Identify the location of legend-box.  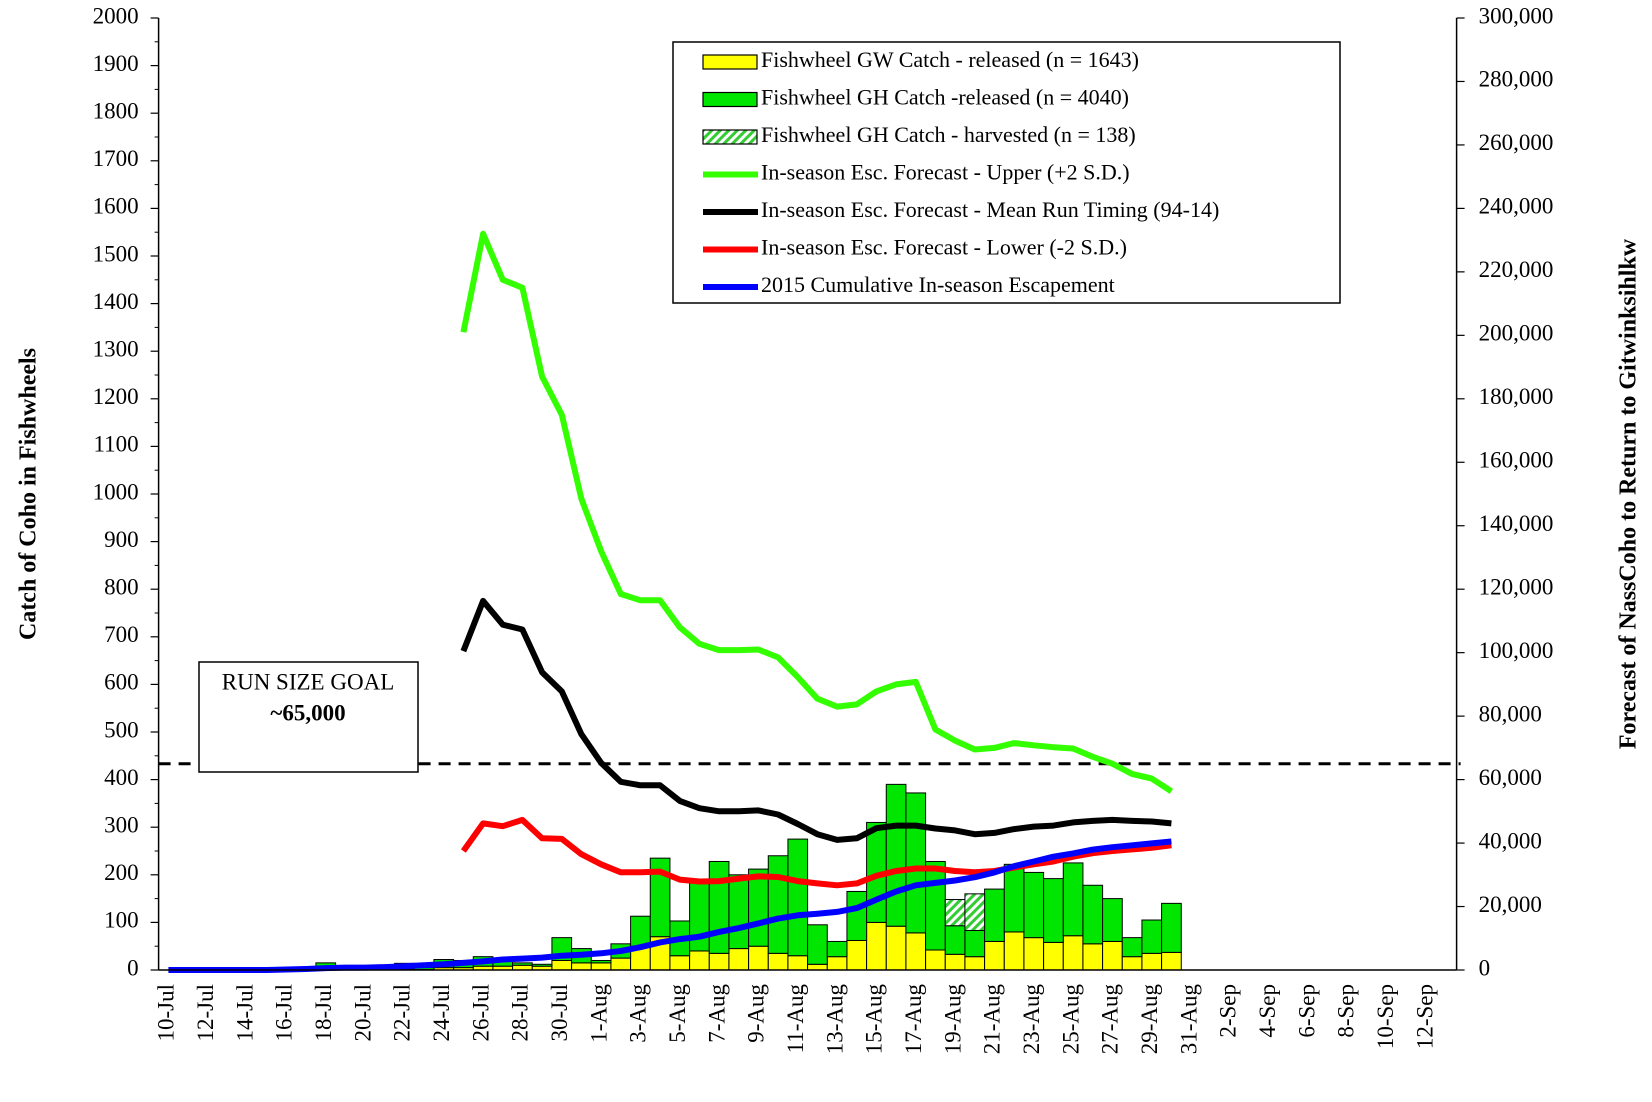
(1006, 172).